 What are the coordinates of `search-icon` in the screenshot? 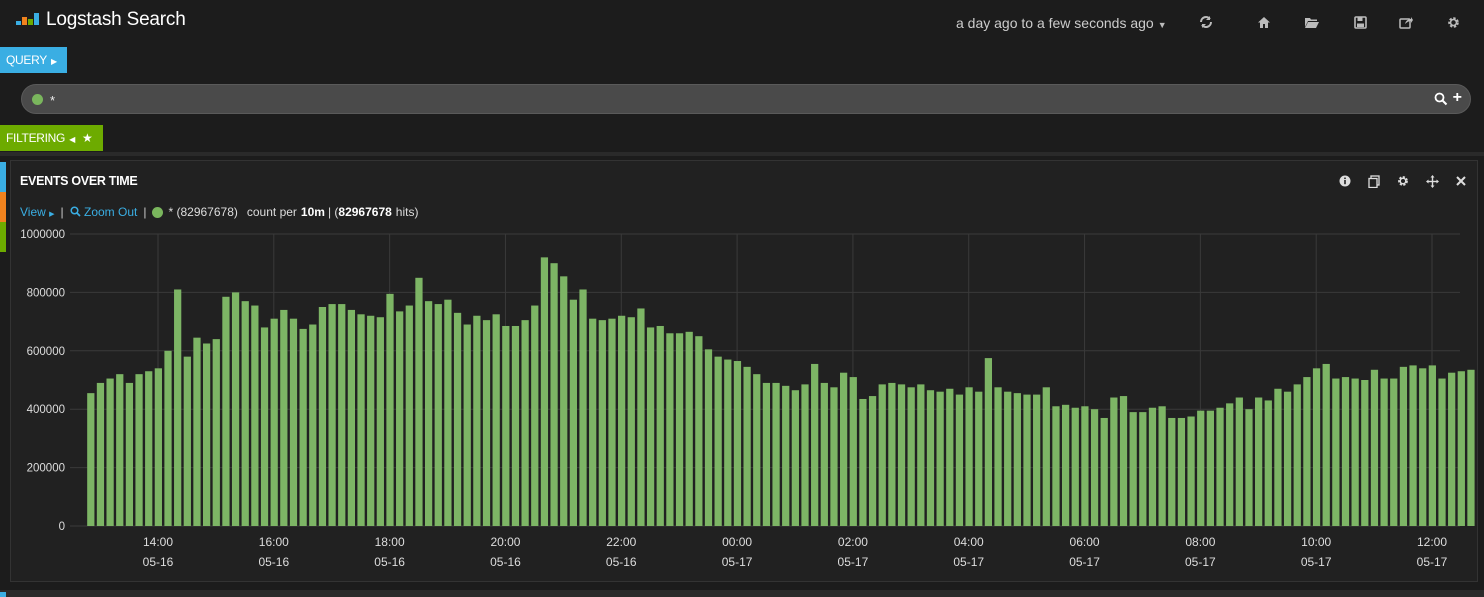 It's located at (1441, 100).